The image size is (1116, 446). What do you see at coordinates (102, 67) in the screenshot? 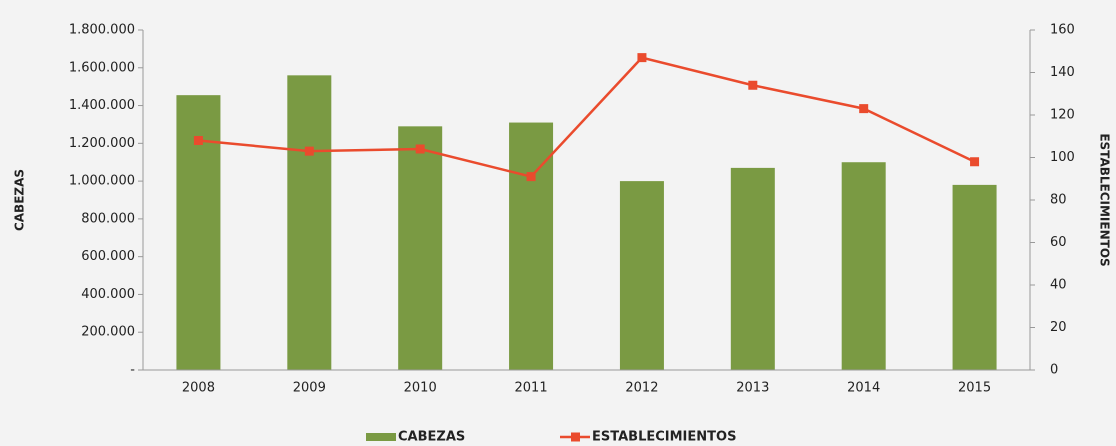
I see `y-tick-label: 1.600.000` at bounding box center [102, 67].